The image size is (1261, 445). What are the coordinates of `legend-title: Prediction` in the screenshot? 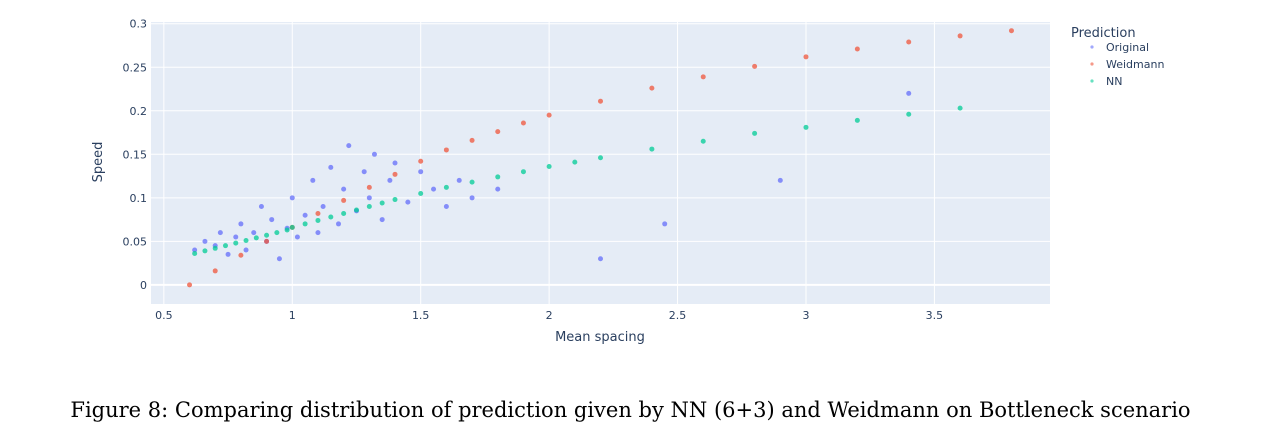 It's located at (1103, 33).